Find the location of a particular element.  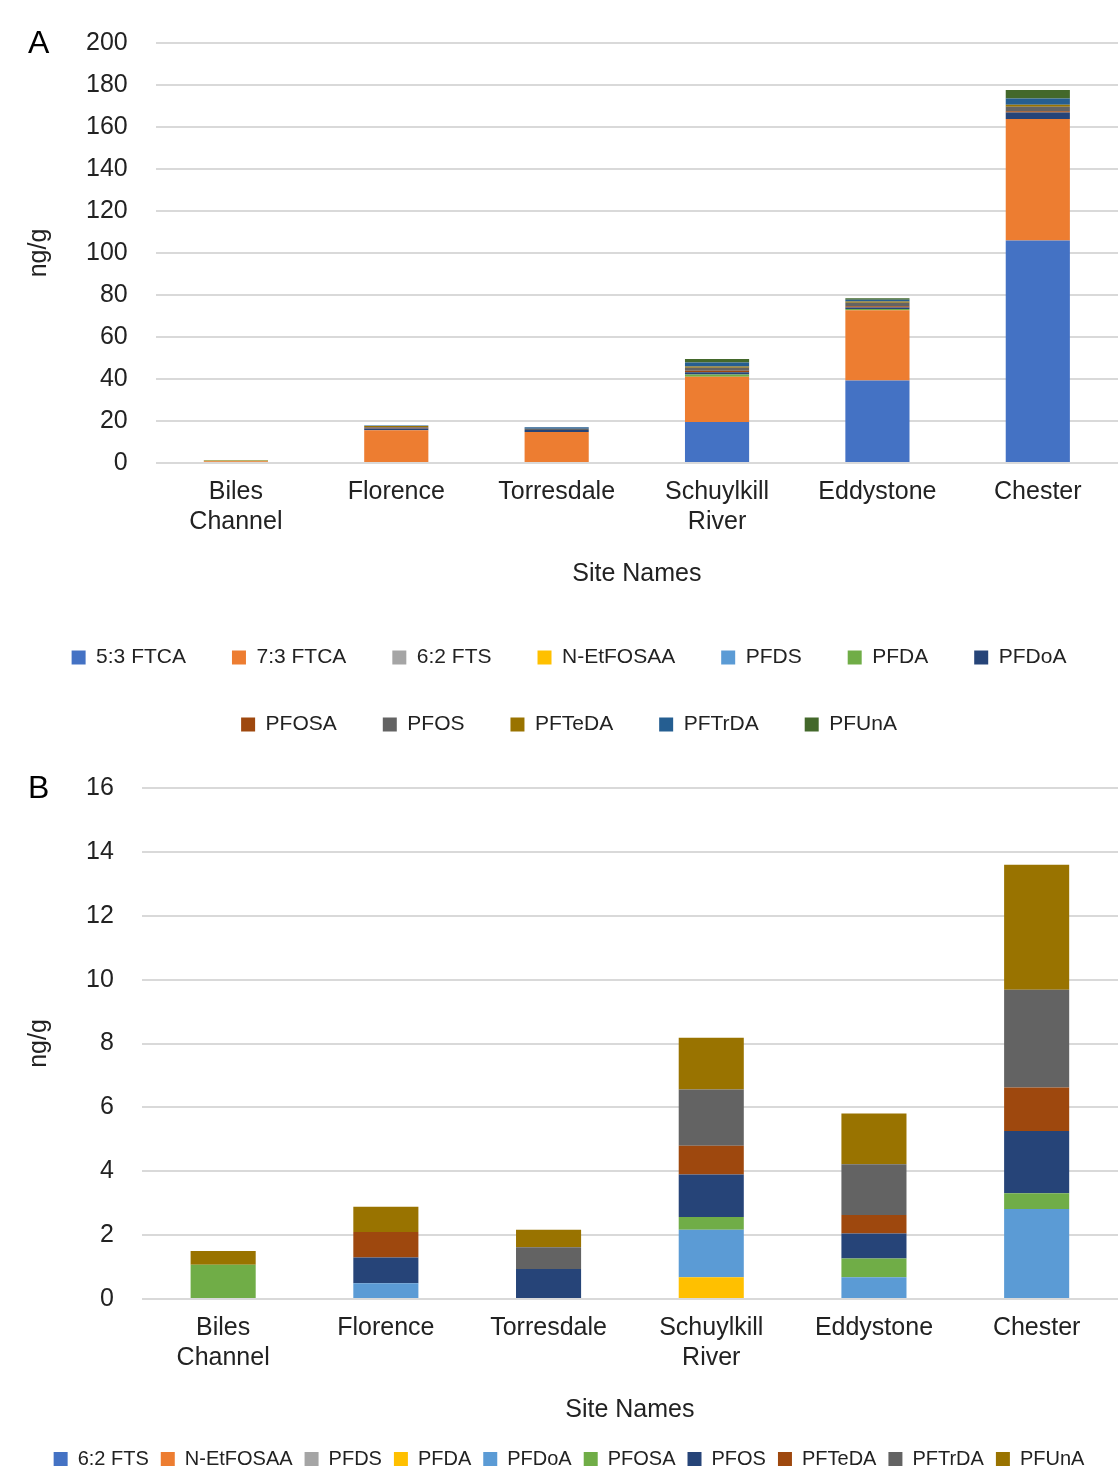

y-tick-label: 10 is located at coordinates (100, 977).